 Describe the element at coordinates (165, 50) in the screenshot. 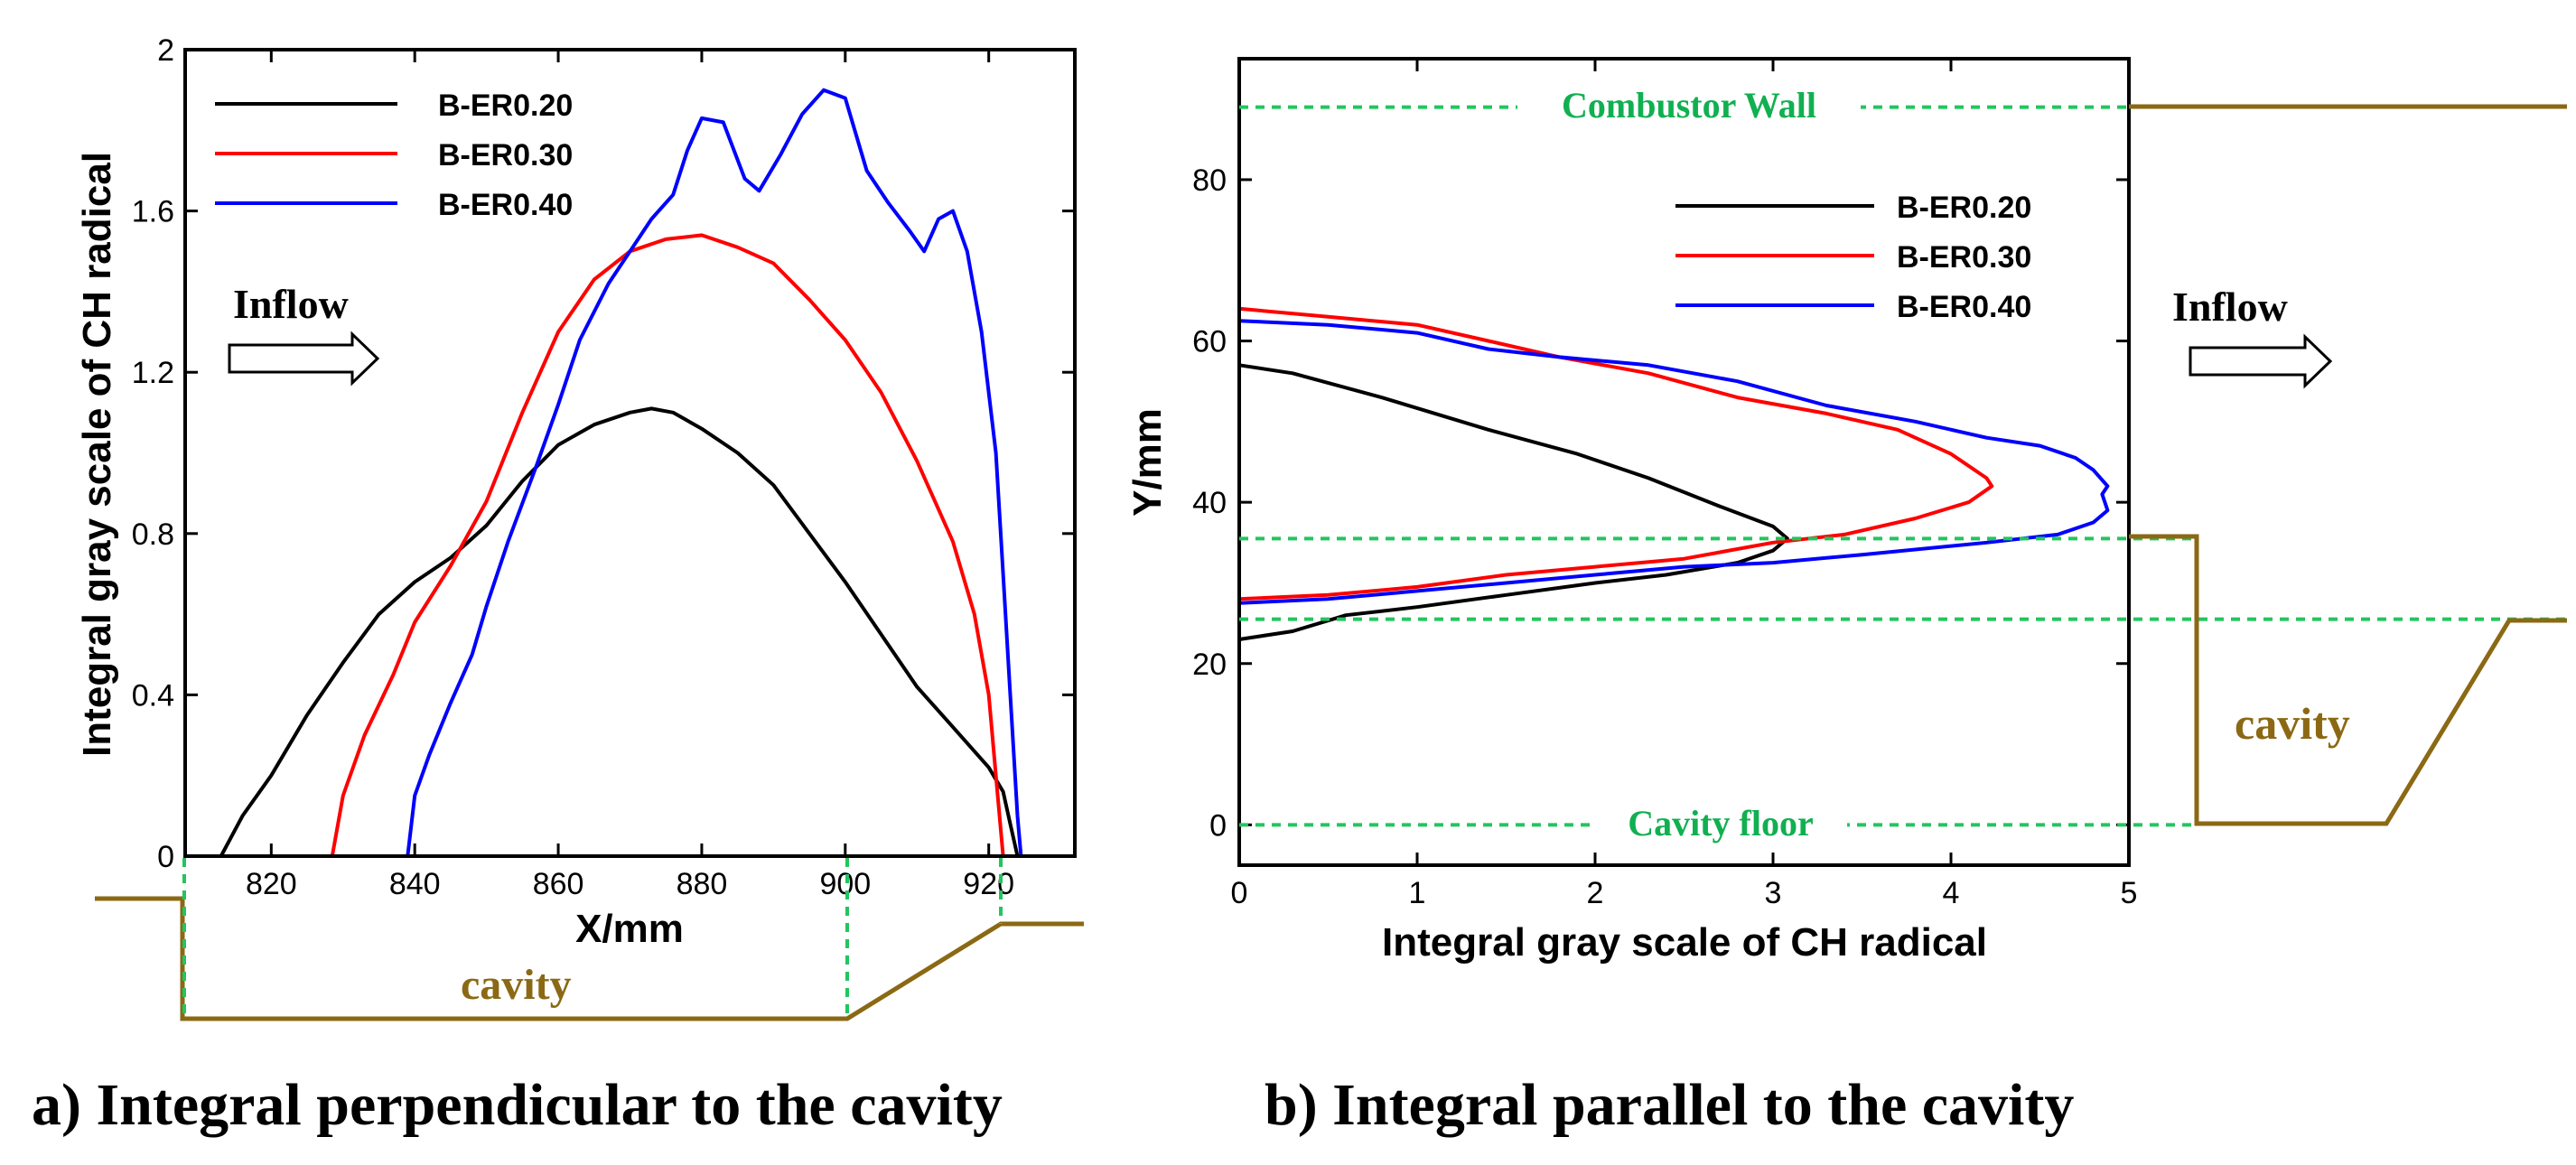

I see `y-tick-label-a: 2` at that location.